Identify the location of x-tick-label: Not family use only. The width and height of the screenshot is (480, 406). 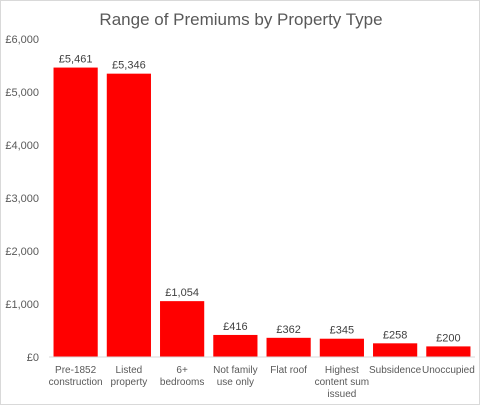
(235, 376).